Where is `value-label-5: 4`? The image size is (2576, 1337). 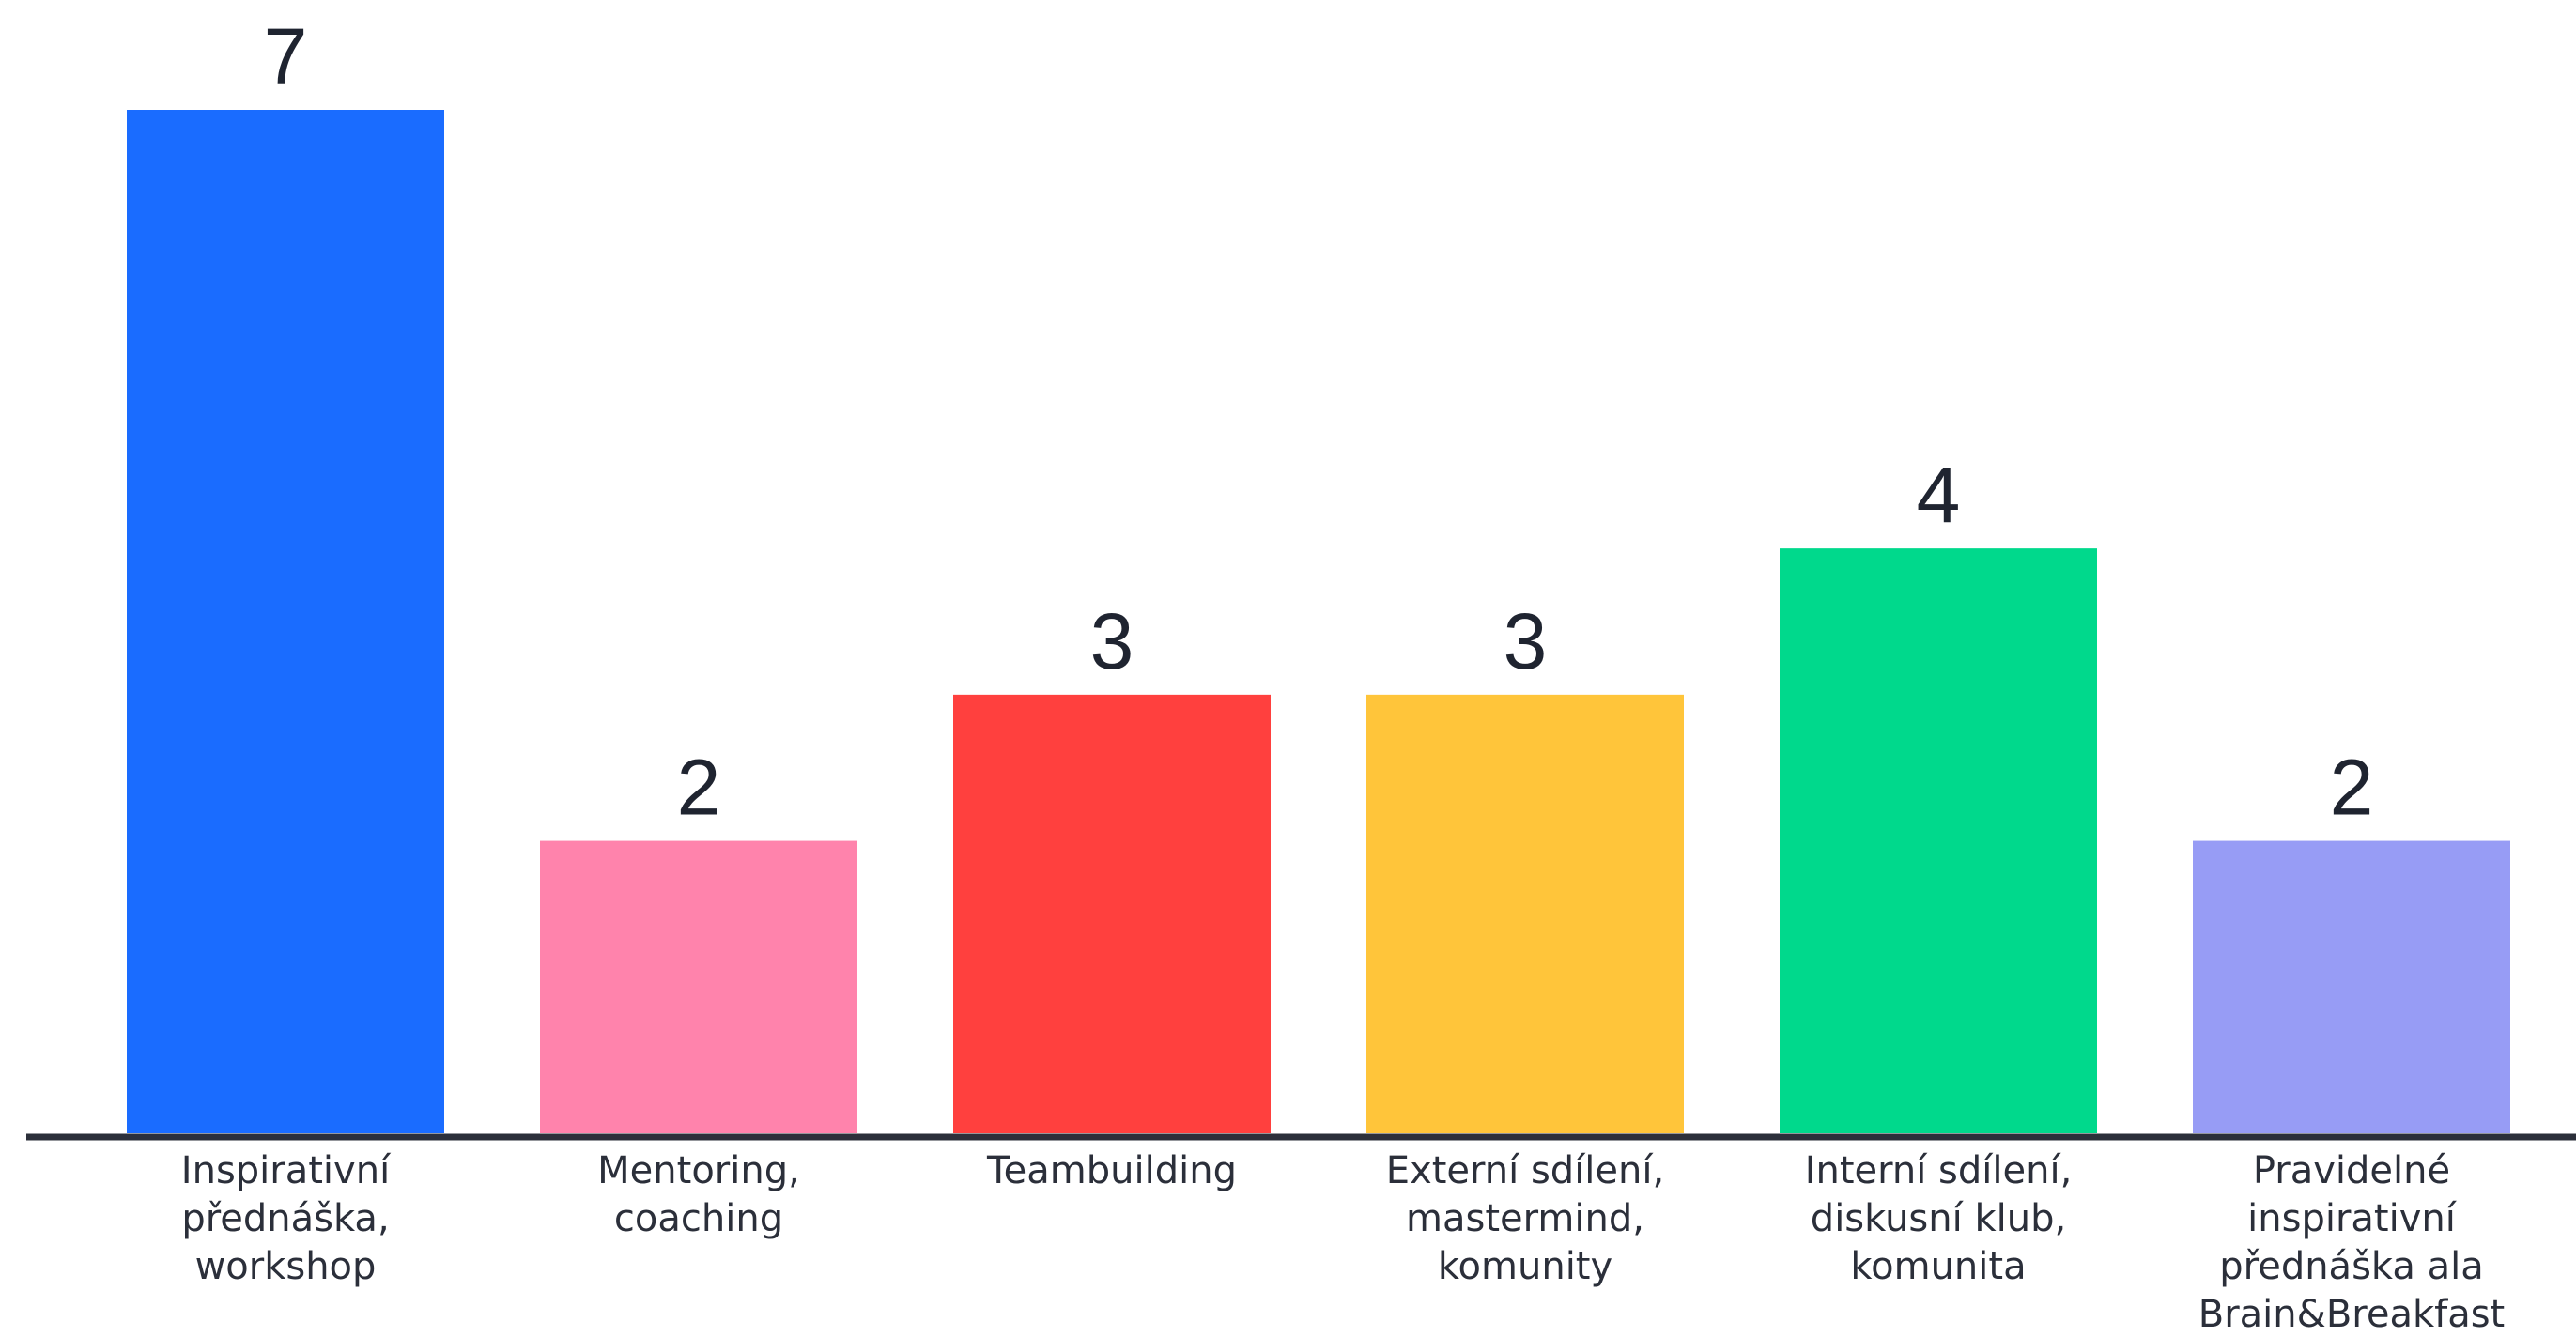 value-label-5: 4 is located at coordinates (1939, 495).